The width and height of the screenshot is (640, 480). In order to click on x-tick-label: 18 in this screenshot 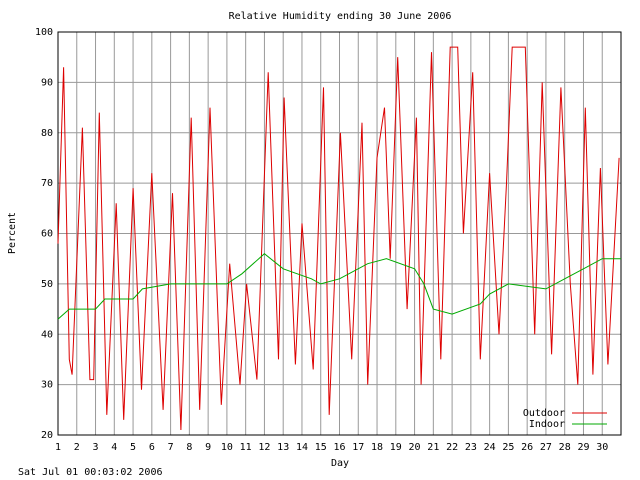, I will do `click(377, 447)`.